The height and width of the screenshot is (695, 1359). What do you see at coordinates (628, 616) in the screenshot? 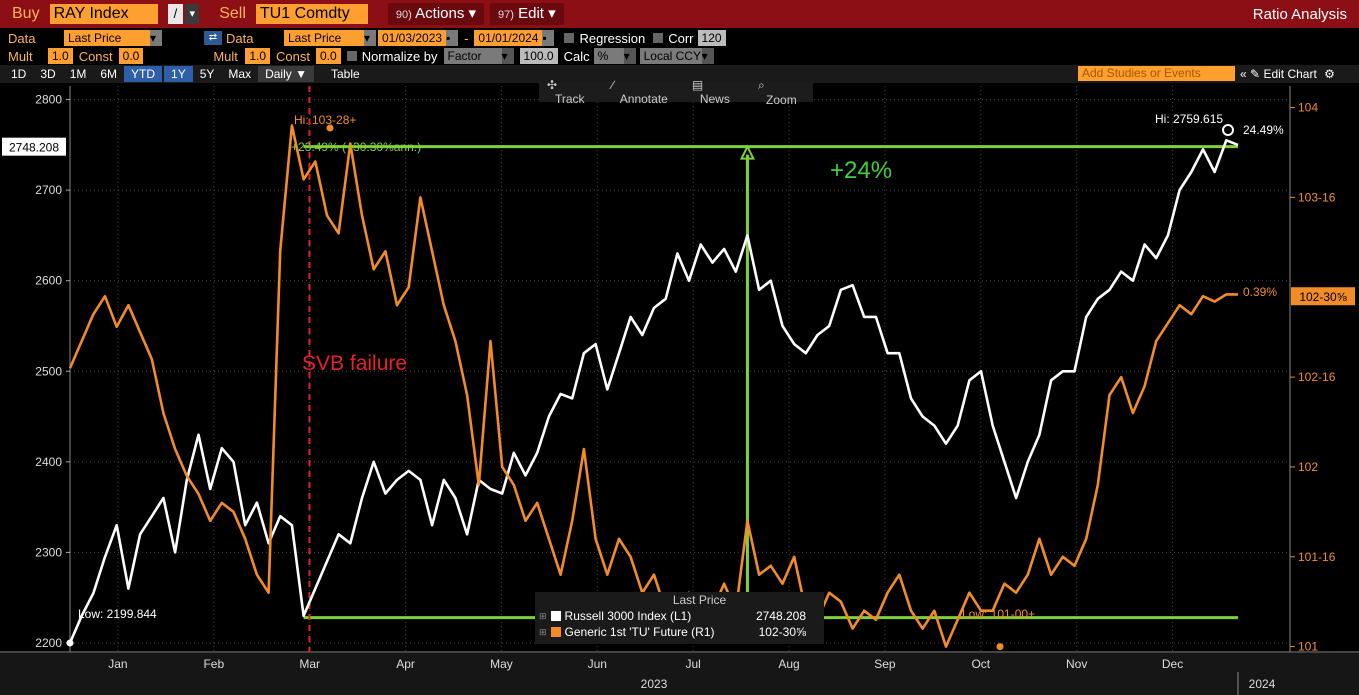
I see `legend-name: Russell 3000 Index (L1)` at bounding box center [628, 616].